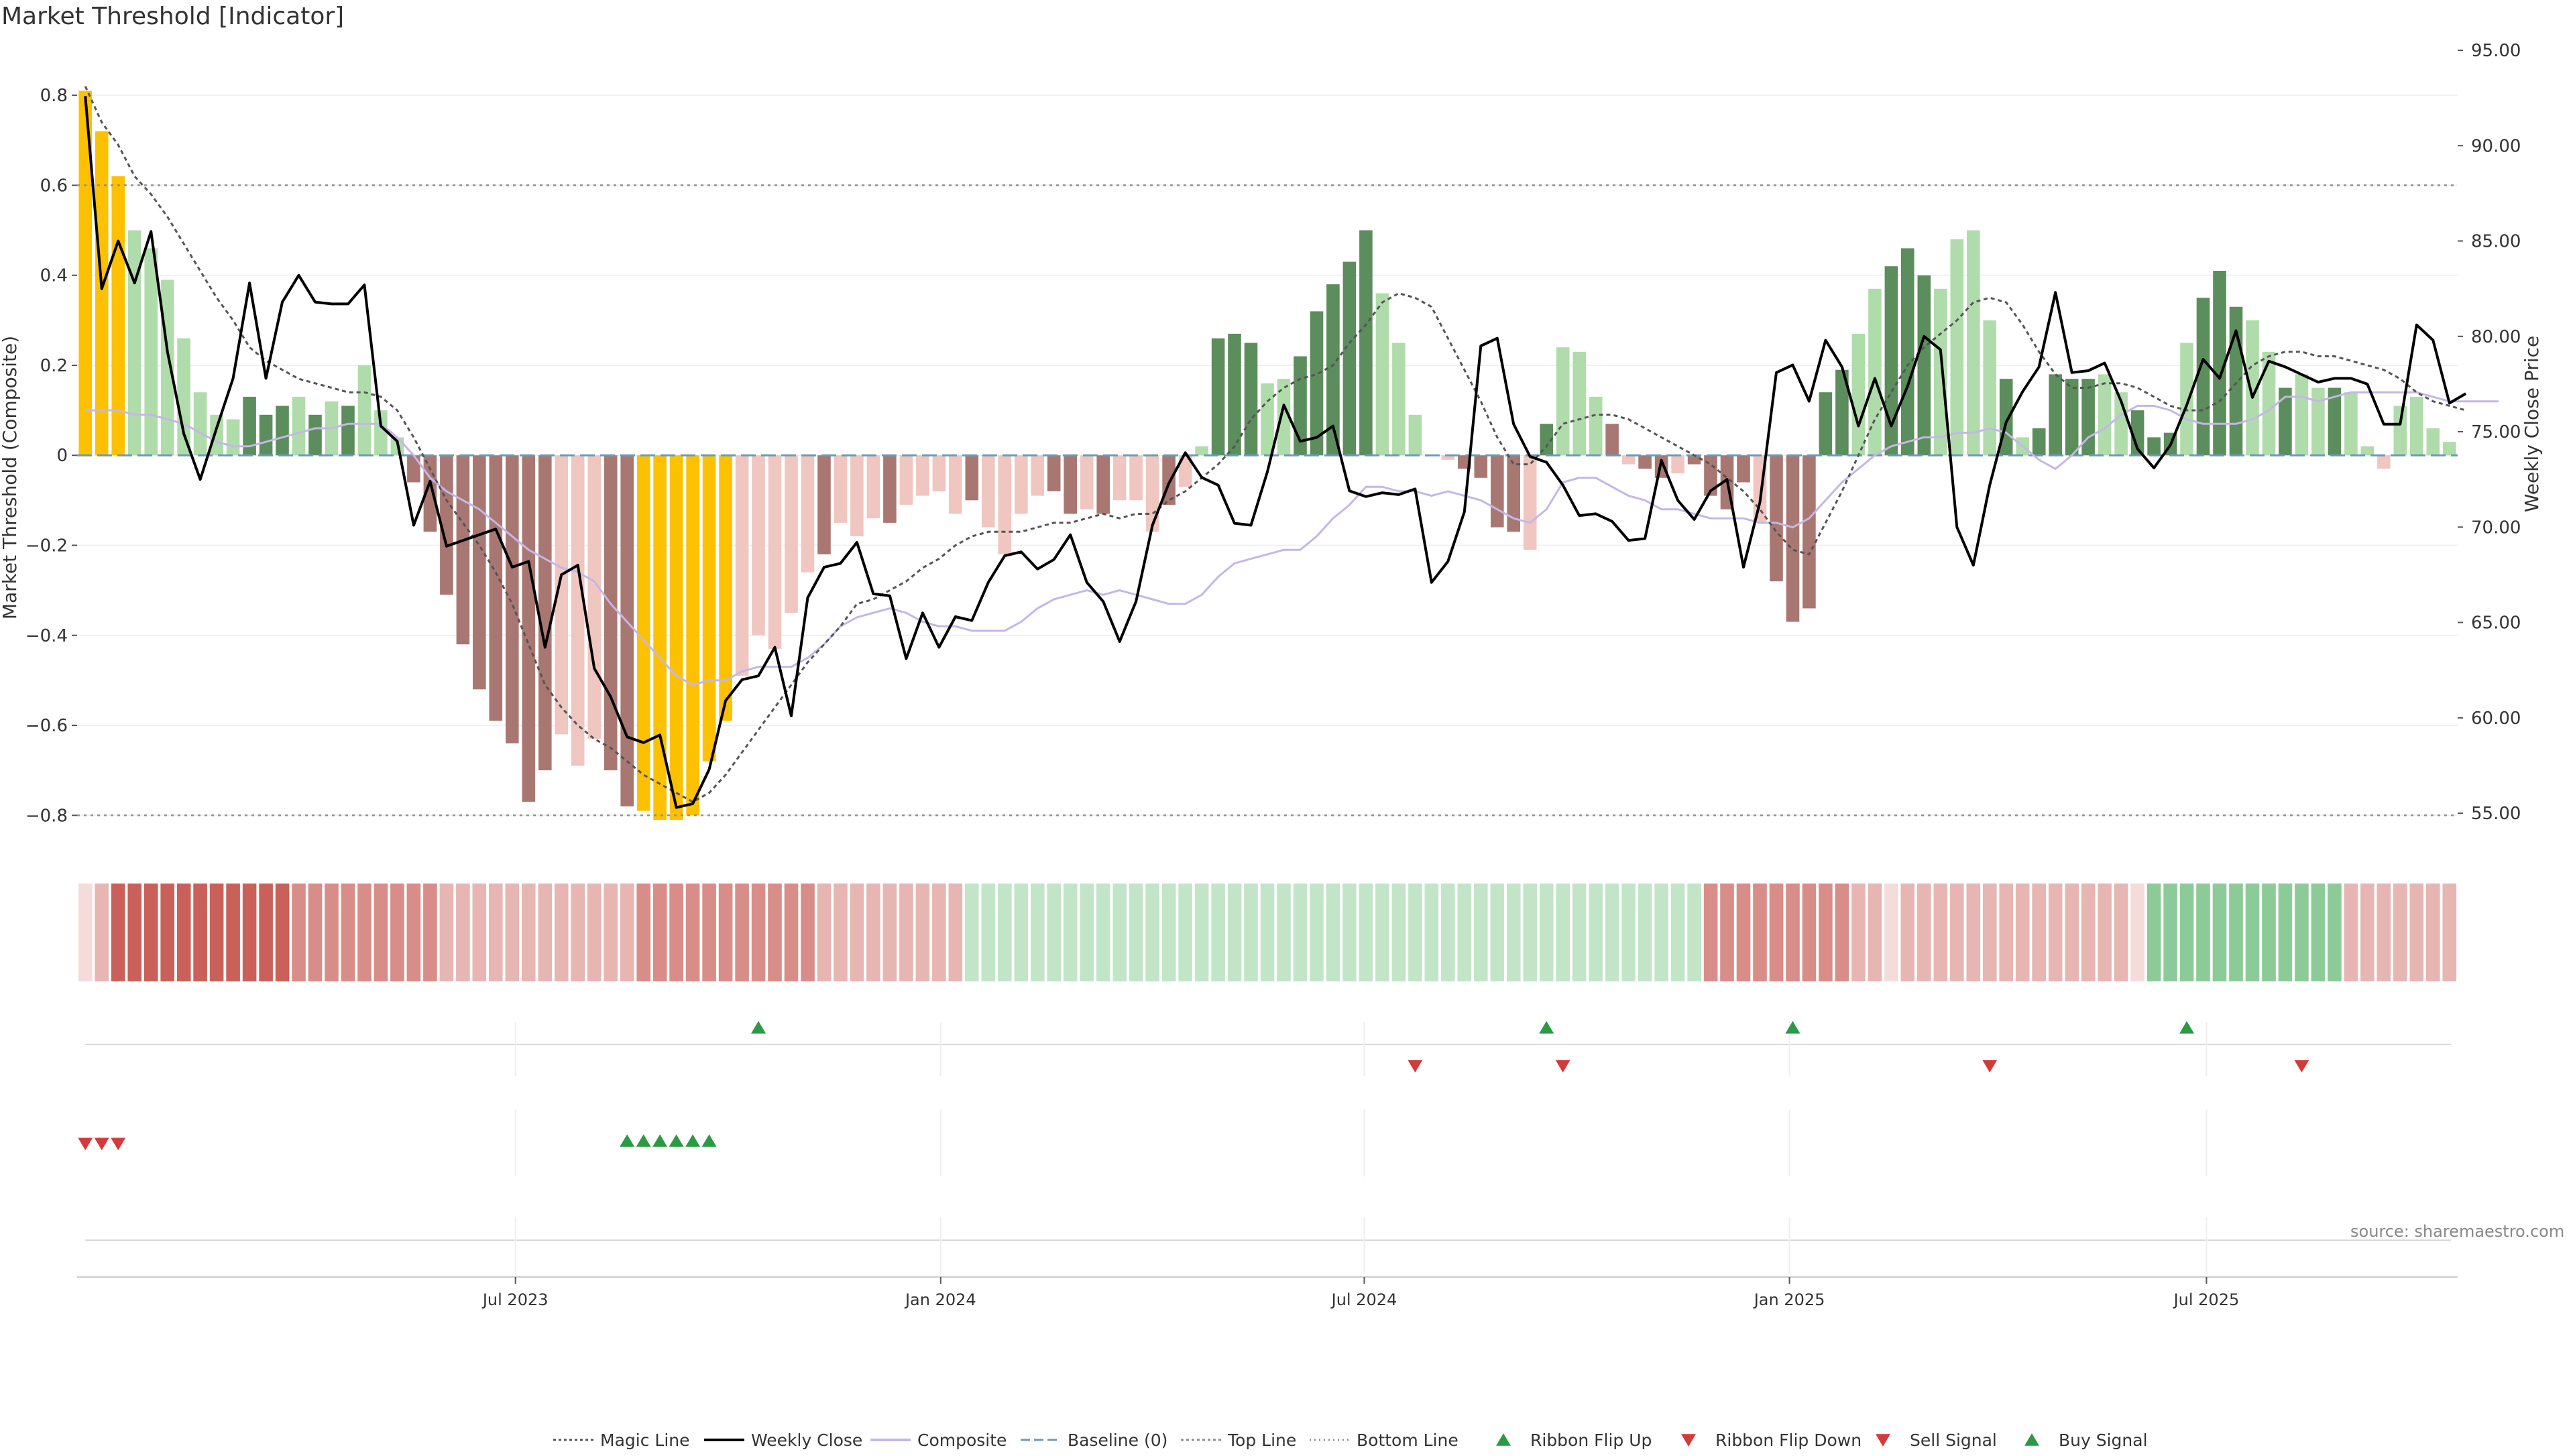  I want to click on y-right-tick-label: 60.00, so click(2496, 719).